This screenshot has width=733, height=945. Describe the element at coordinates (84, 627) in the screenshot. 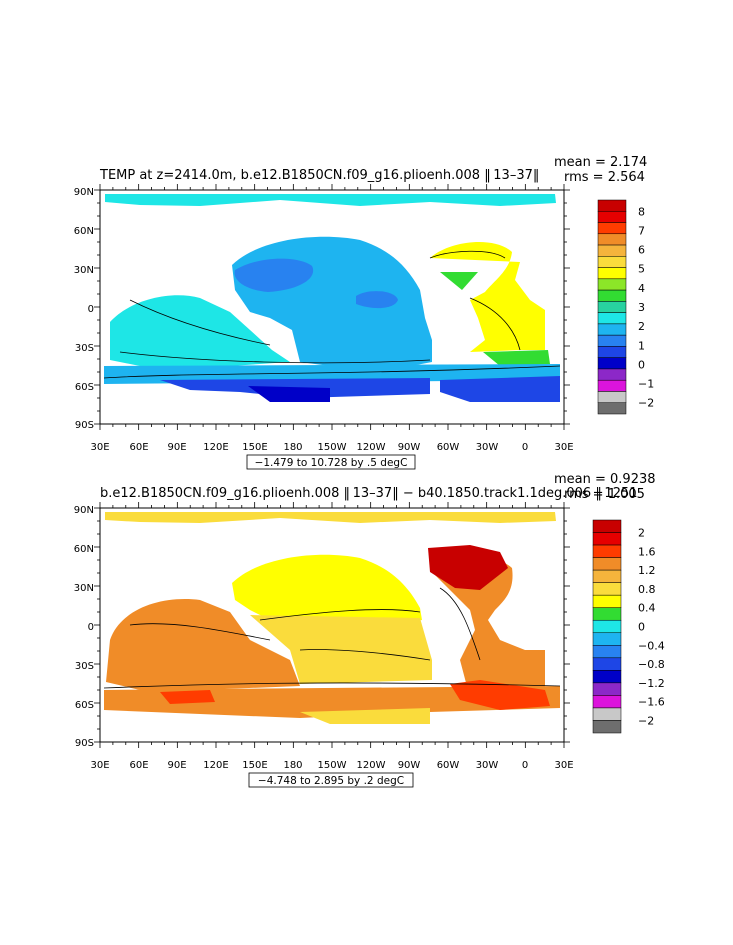

I see `panel-2-lat-axis: 90N 60N 30N 0 30S 60S 90S` at that location.